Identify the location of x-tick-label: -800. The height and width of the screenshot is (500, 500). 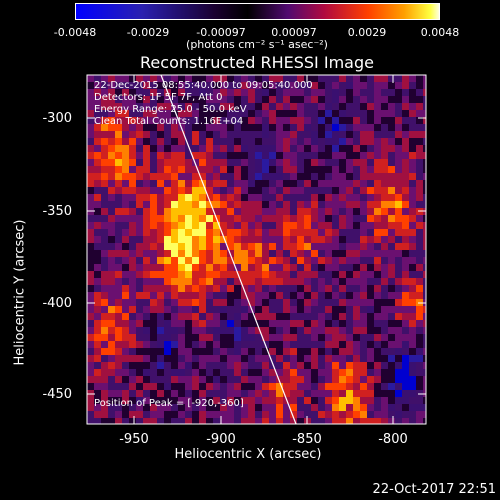
(393, 439).